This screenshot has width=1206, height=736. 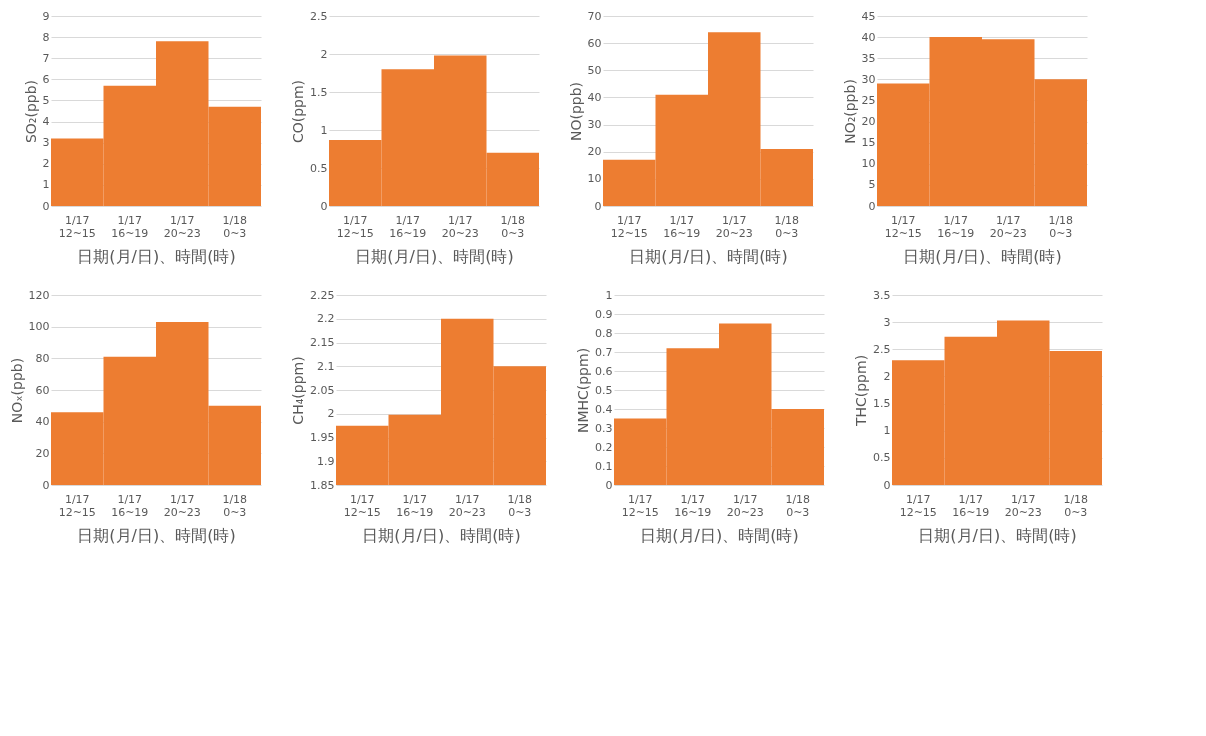 I want to click on y-axis-title: NO₂(ppb), so click(x=849, y=111).